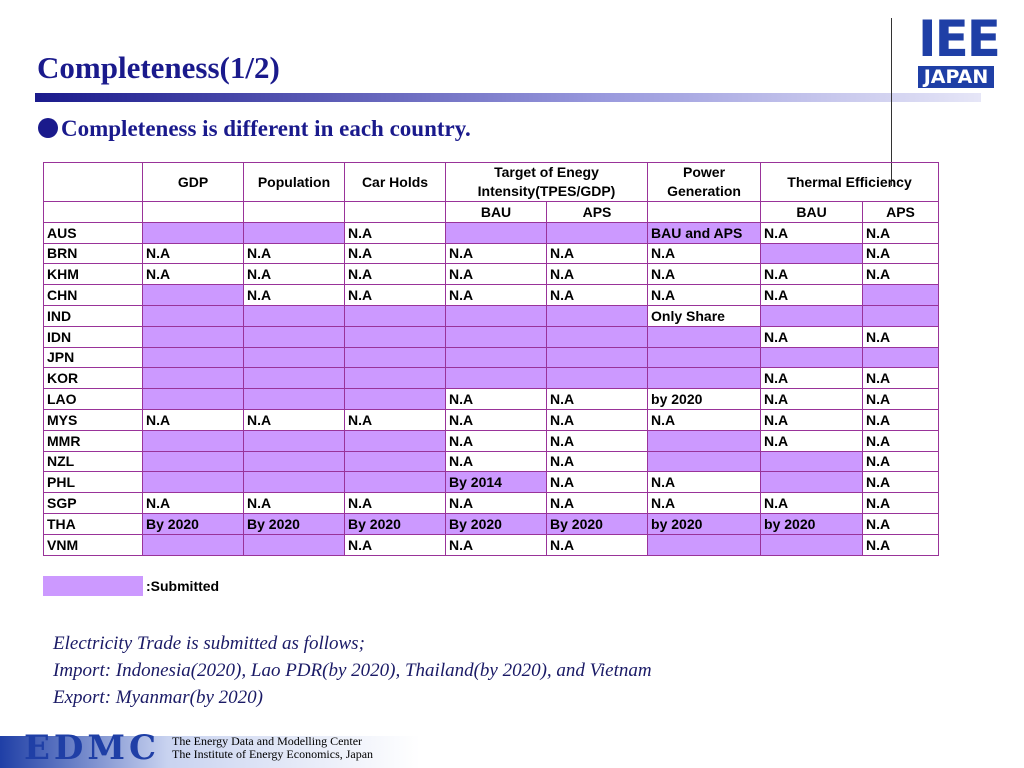 This screenshot has height=768, width=1024. I want to click on cell: by 2020, so click(704, 399).